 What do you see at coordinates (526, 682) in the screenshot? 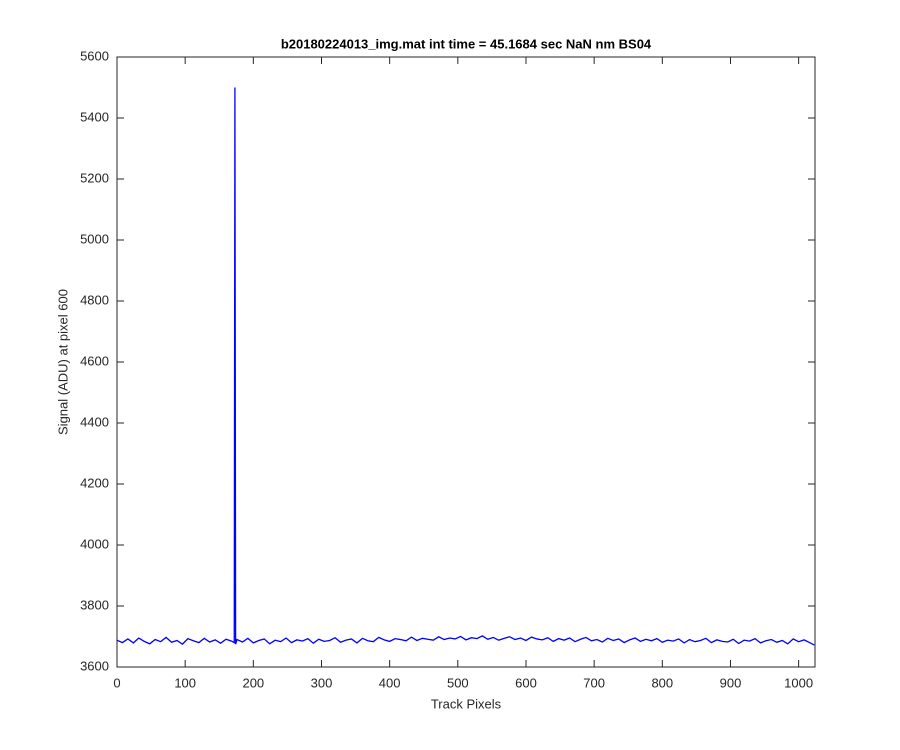
I see `x-tick-label: 600` at bounding box center [526, 682].